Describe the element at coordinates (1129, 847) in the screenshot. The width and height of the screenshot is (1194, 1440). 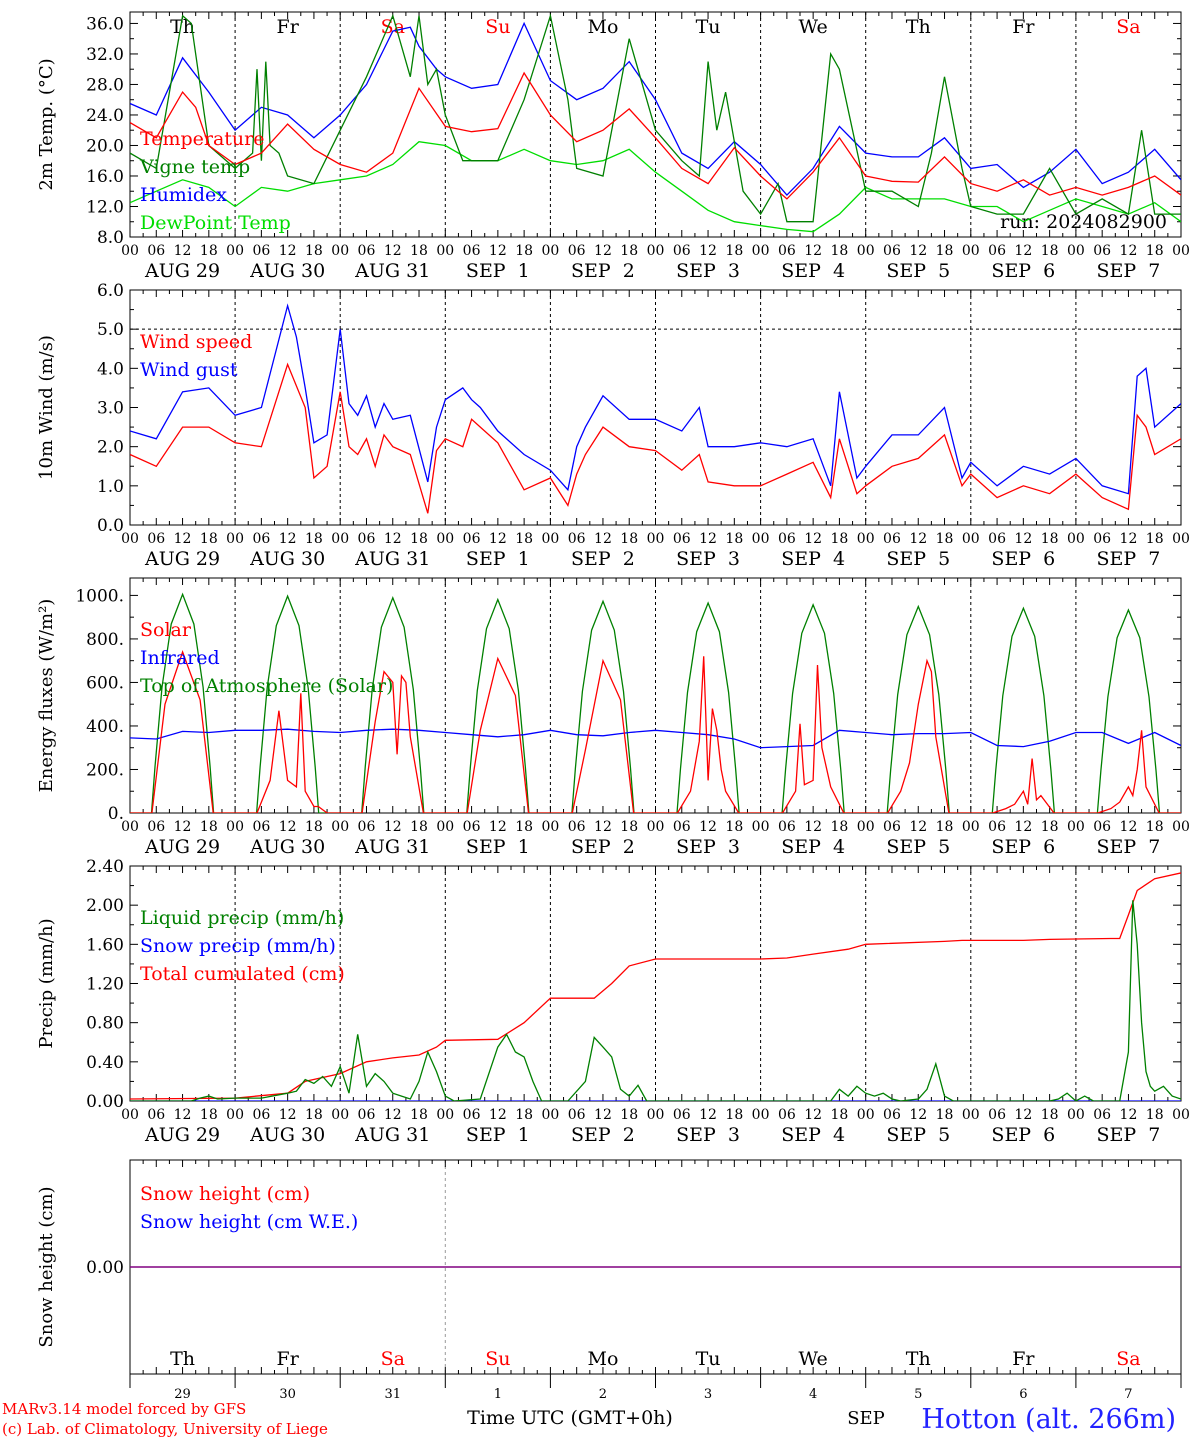
I see `date-label: SEP 7` at that location.